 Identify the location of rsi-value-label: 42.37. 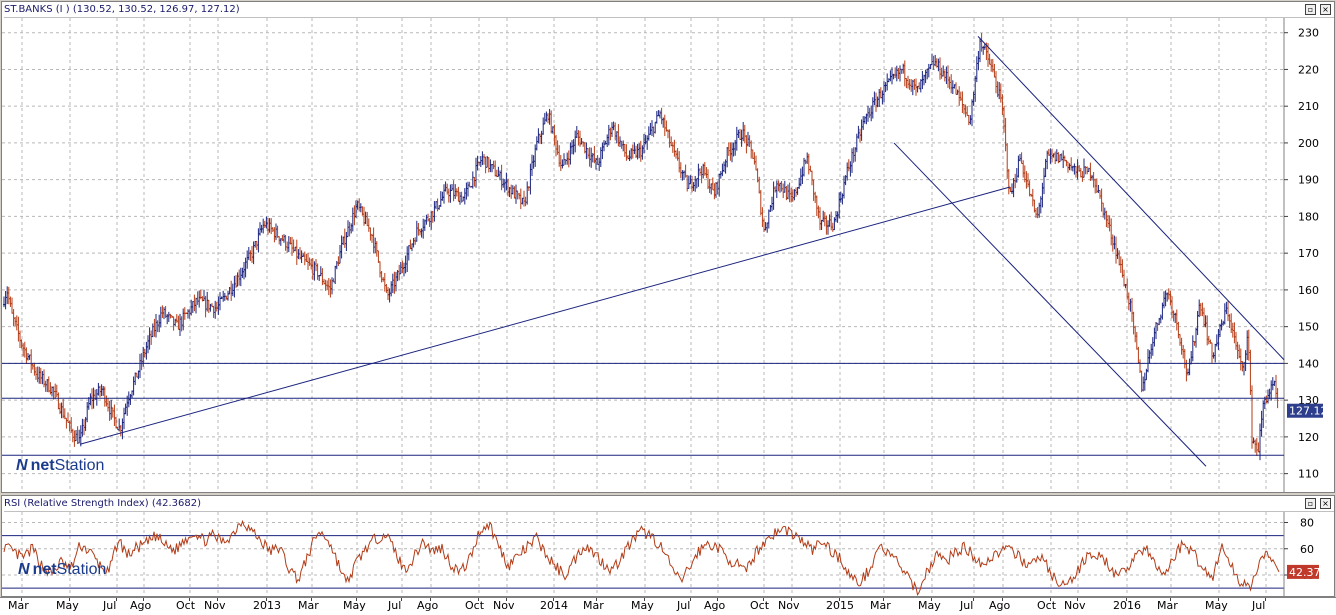
(1305, 572).